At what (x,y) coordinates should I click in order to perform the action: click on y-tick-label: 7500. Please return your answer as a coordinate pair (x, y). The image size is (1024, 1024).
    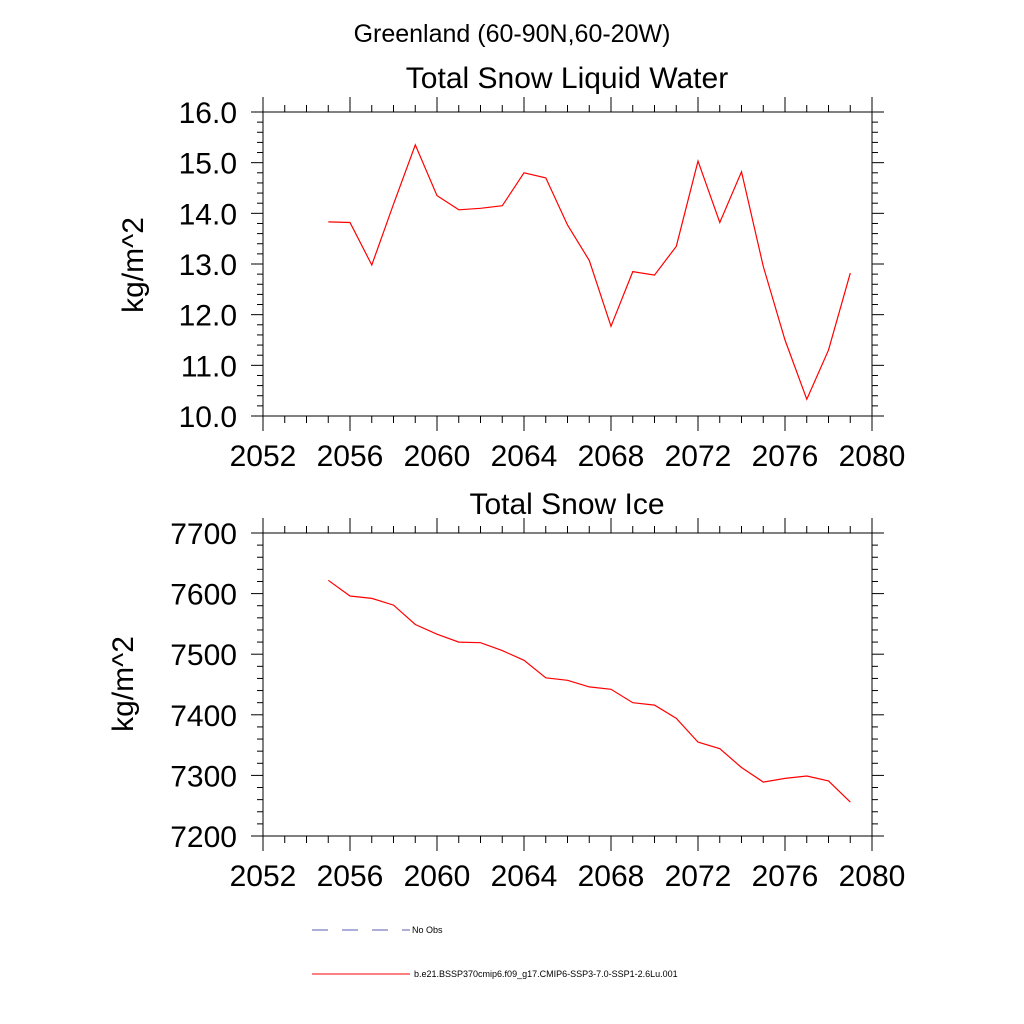
    Looking at the image, I should click on (203, 655).